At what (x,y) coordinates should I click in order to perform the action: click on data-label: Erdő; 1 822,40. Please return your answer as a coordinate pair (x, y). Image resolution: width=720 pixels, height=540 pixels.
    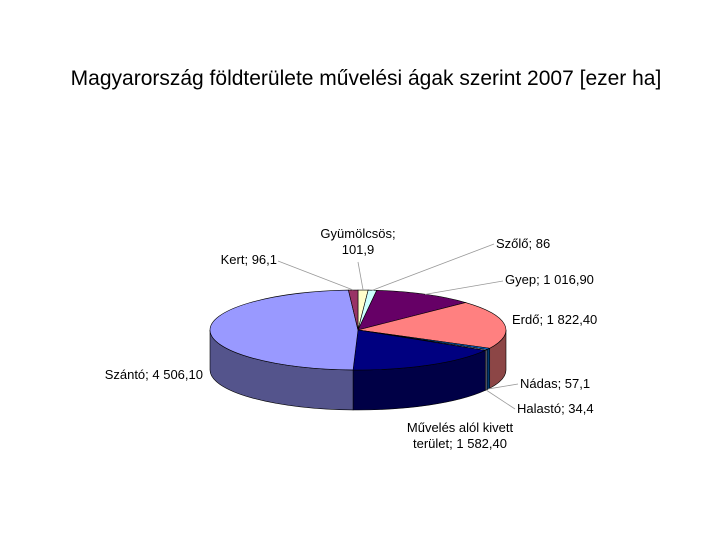
    Looking at the image, I should click on (555, 319).